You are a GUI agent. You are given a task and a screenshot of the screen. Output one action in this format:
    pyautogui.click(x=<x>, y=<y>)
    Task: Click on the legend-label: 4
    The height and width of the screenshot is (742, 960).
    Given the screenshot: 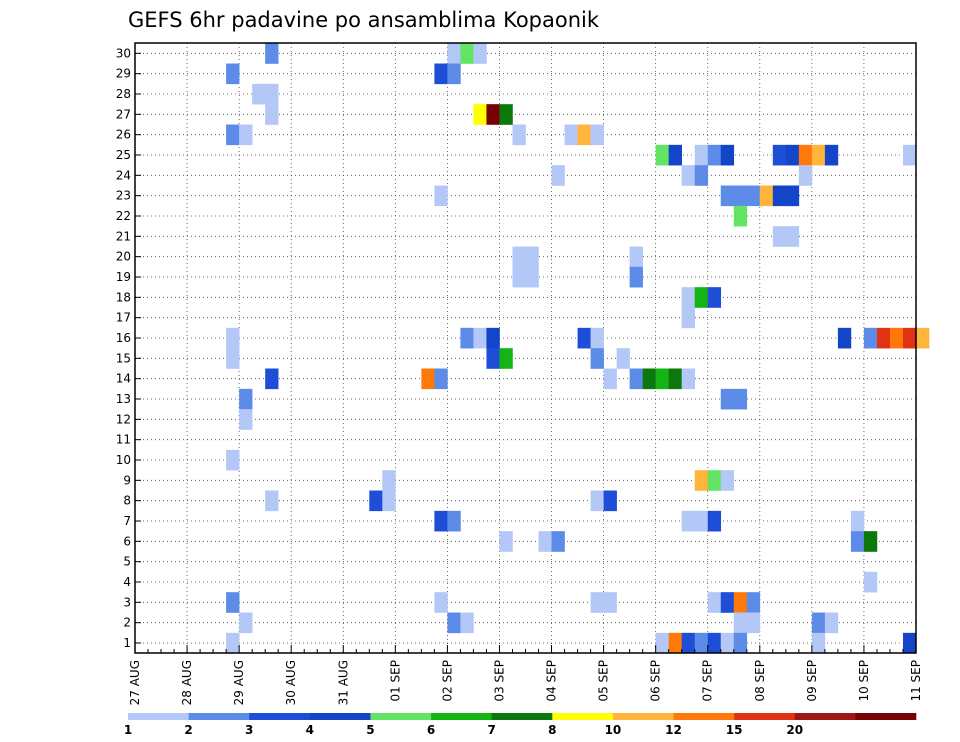 What is the action you would take?
    pyautogui.click(x=310, y=730)
    